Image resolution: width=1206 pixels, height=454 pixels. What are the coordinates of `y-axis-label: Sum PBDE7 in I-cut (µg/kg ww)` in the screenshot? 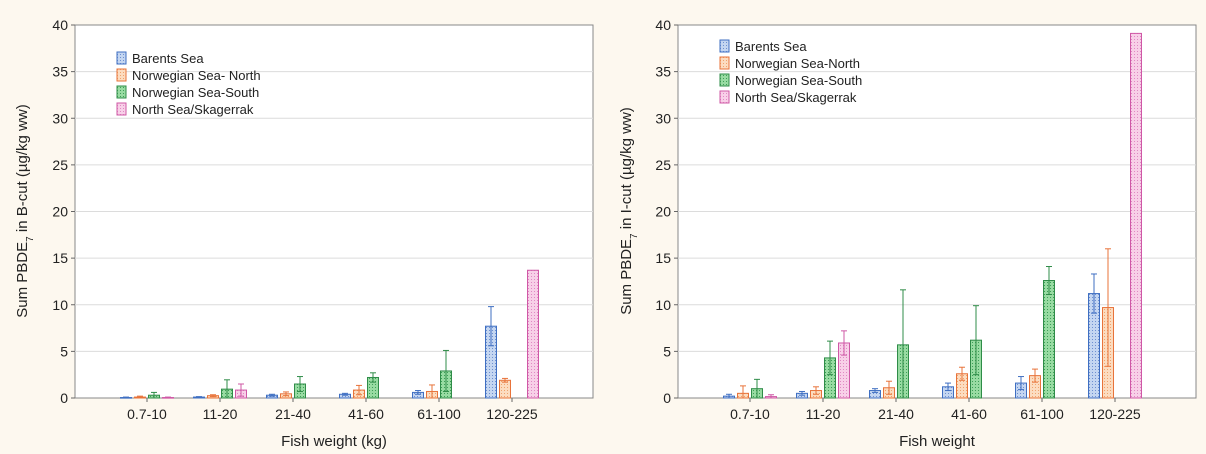 It's located at (629, 211).